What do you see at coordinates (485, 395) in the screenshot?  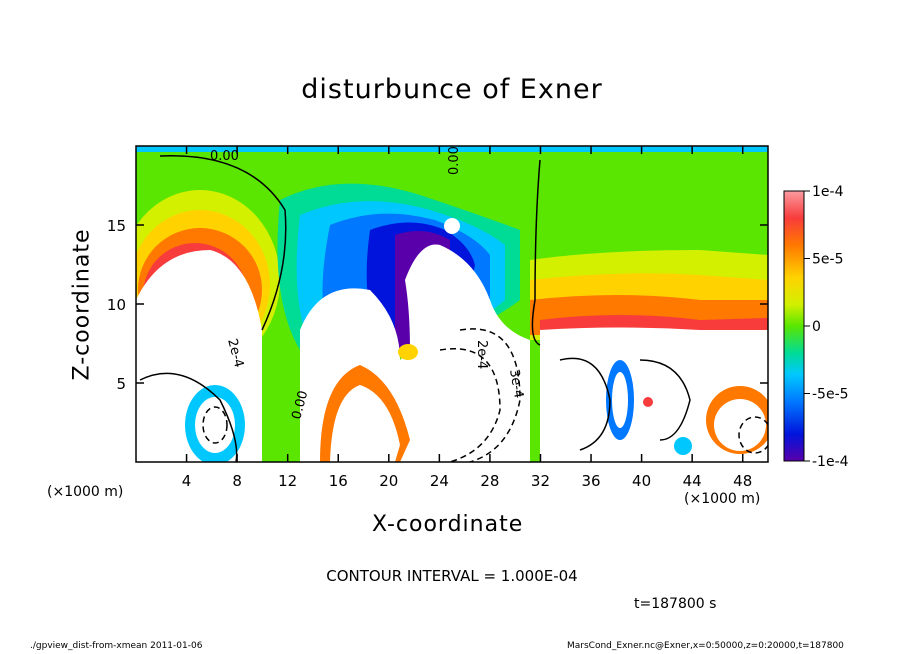 I see `dashed-contours` at bounding box center [485, 395].